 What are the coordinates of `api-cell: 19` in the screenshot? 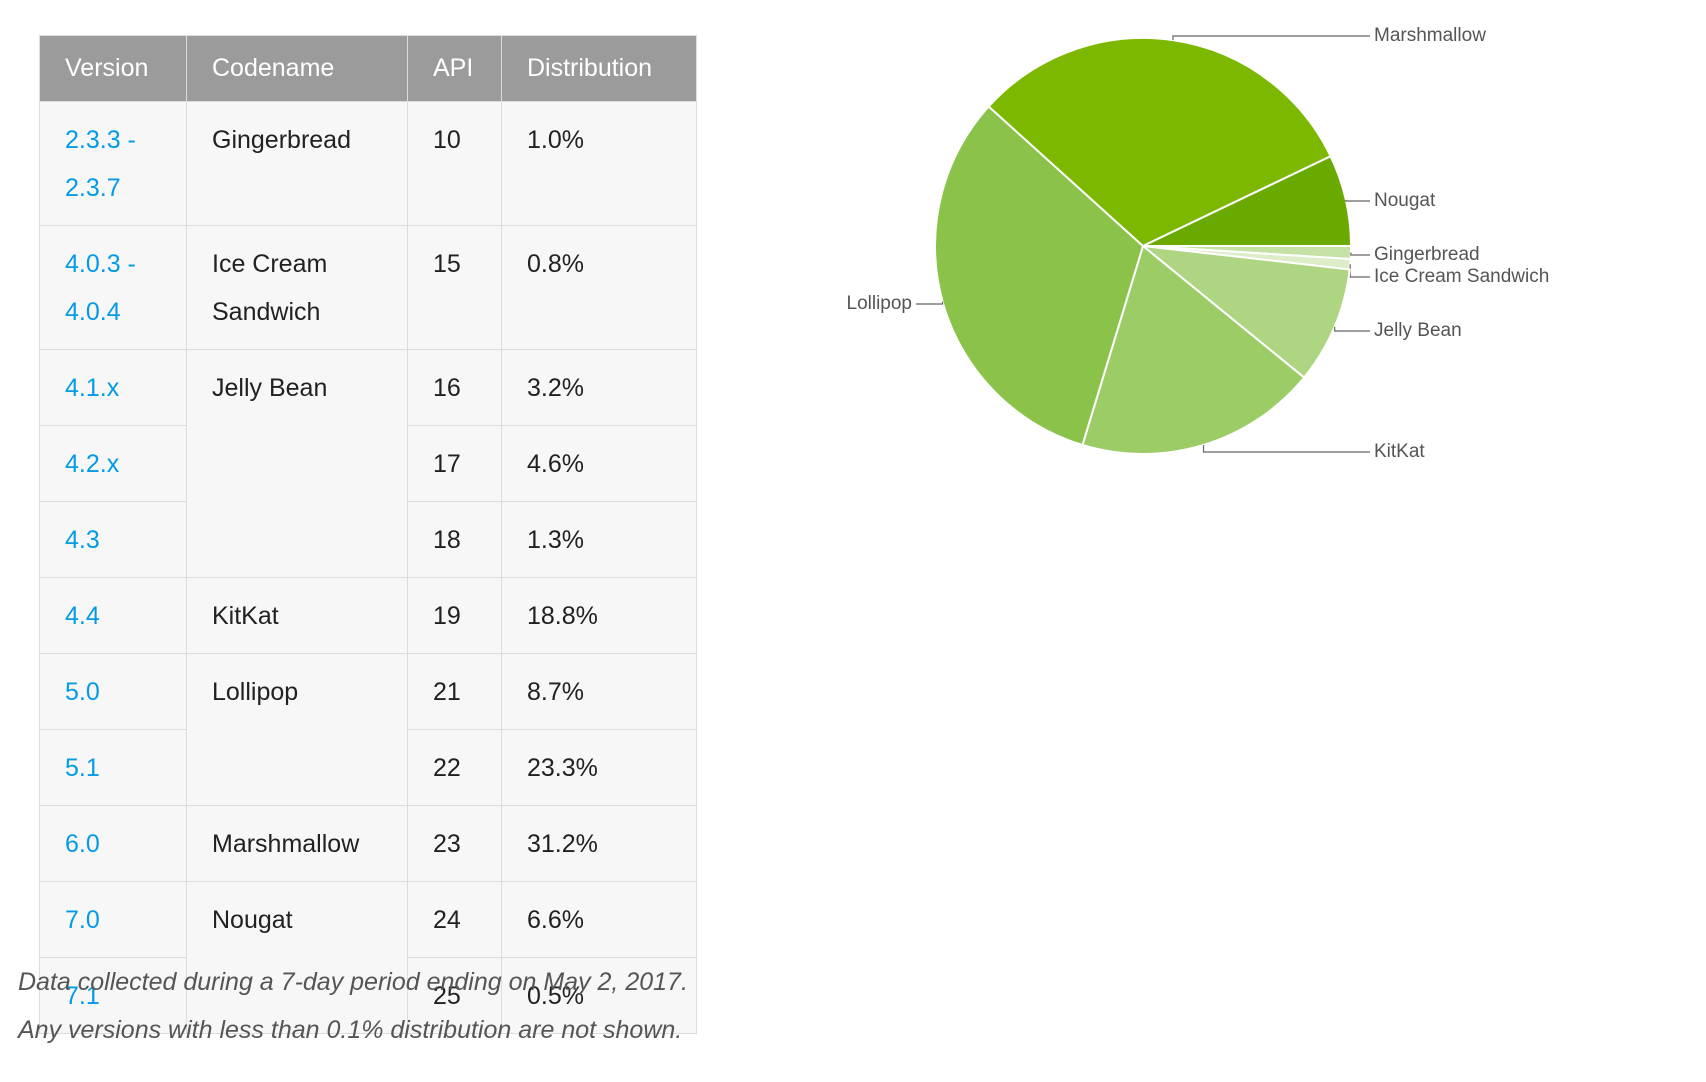 It's located at (454, 615).